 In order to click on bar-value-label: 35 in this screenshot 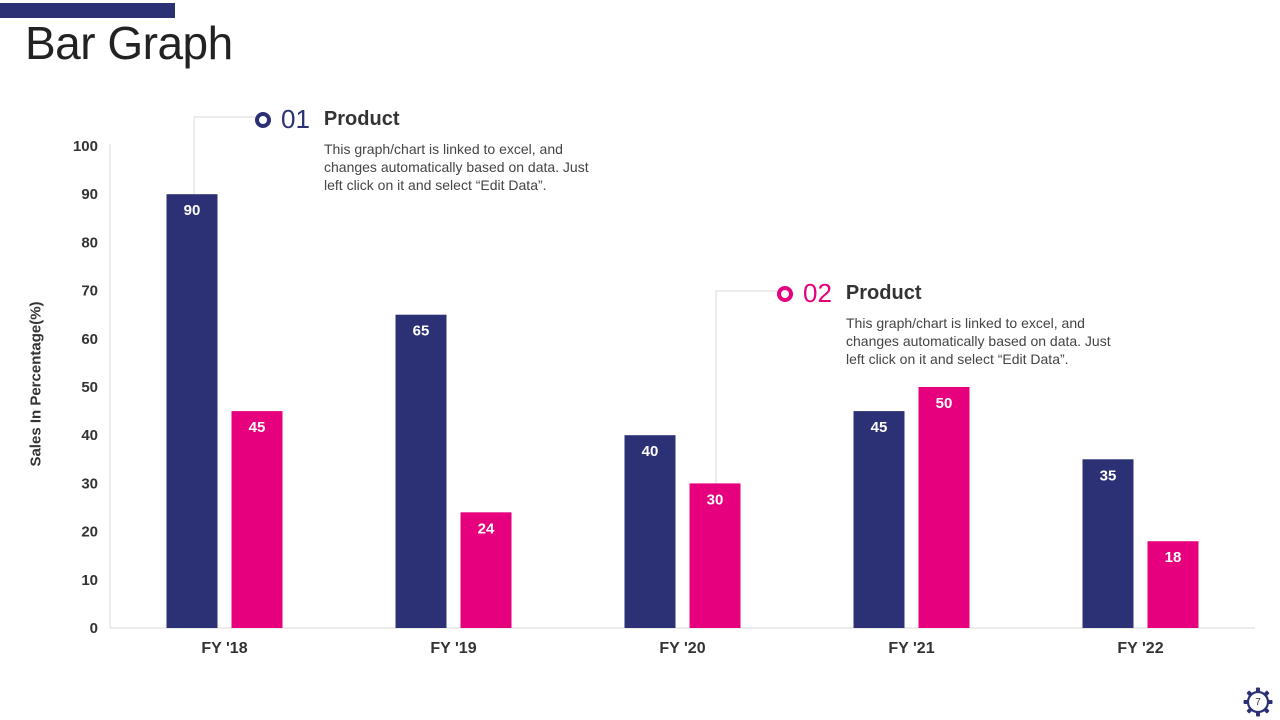, I will do `click(1108, 475)`.